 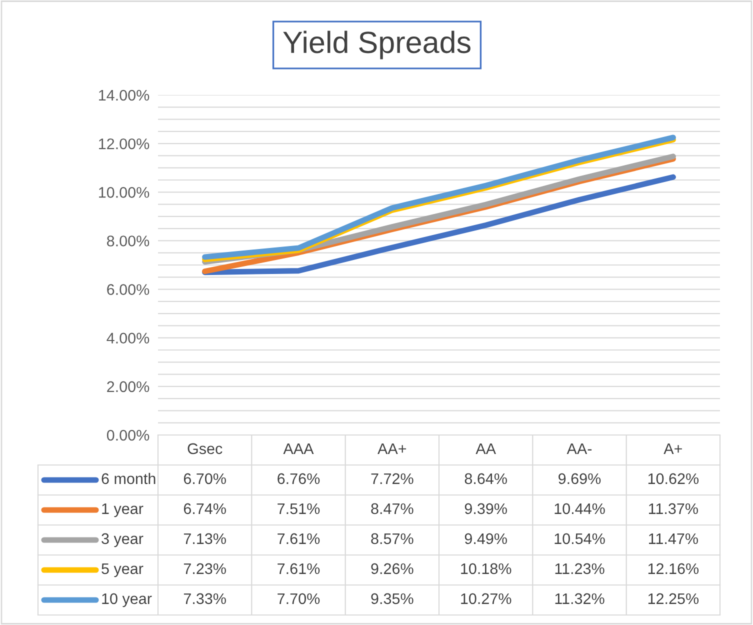 What do you see at coordinates (205, 598) in the screenshot?
I see `data-label: 7.33%` at bounding box center [205, 598].